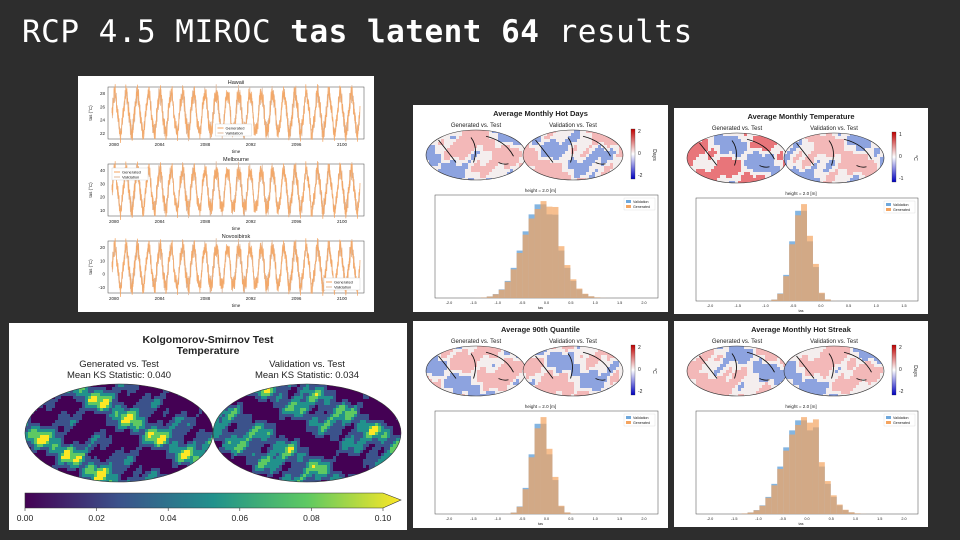 This screenshot has width=960, height=540. I want to click on x-tick-label: 2092, so click(251, 144).